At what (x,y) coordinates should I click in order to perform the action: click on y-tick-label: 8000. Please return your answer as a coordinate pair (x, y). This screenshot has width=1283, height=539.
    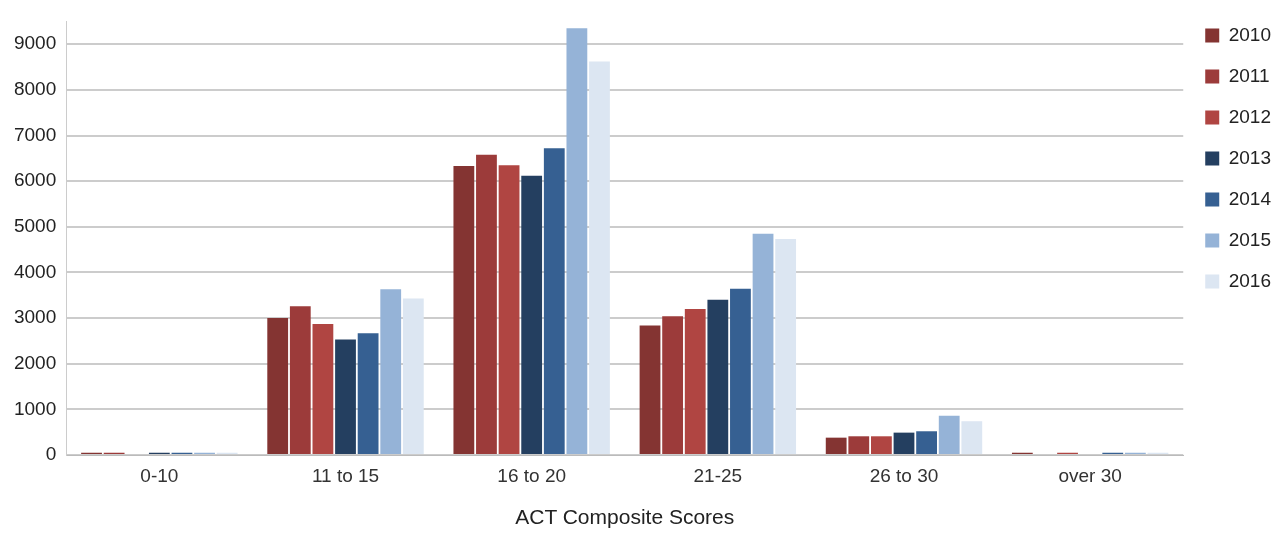
    Looking at the image, I should click on (35, 89).